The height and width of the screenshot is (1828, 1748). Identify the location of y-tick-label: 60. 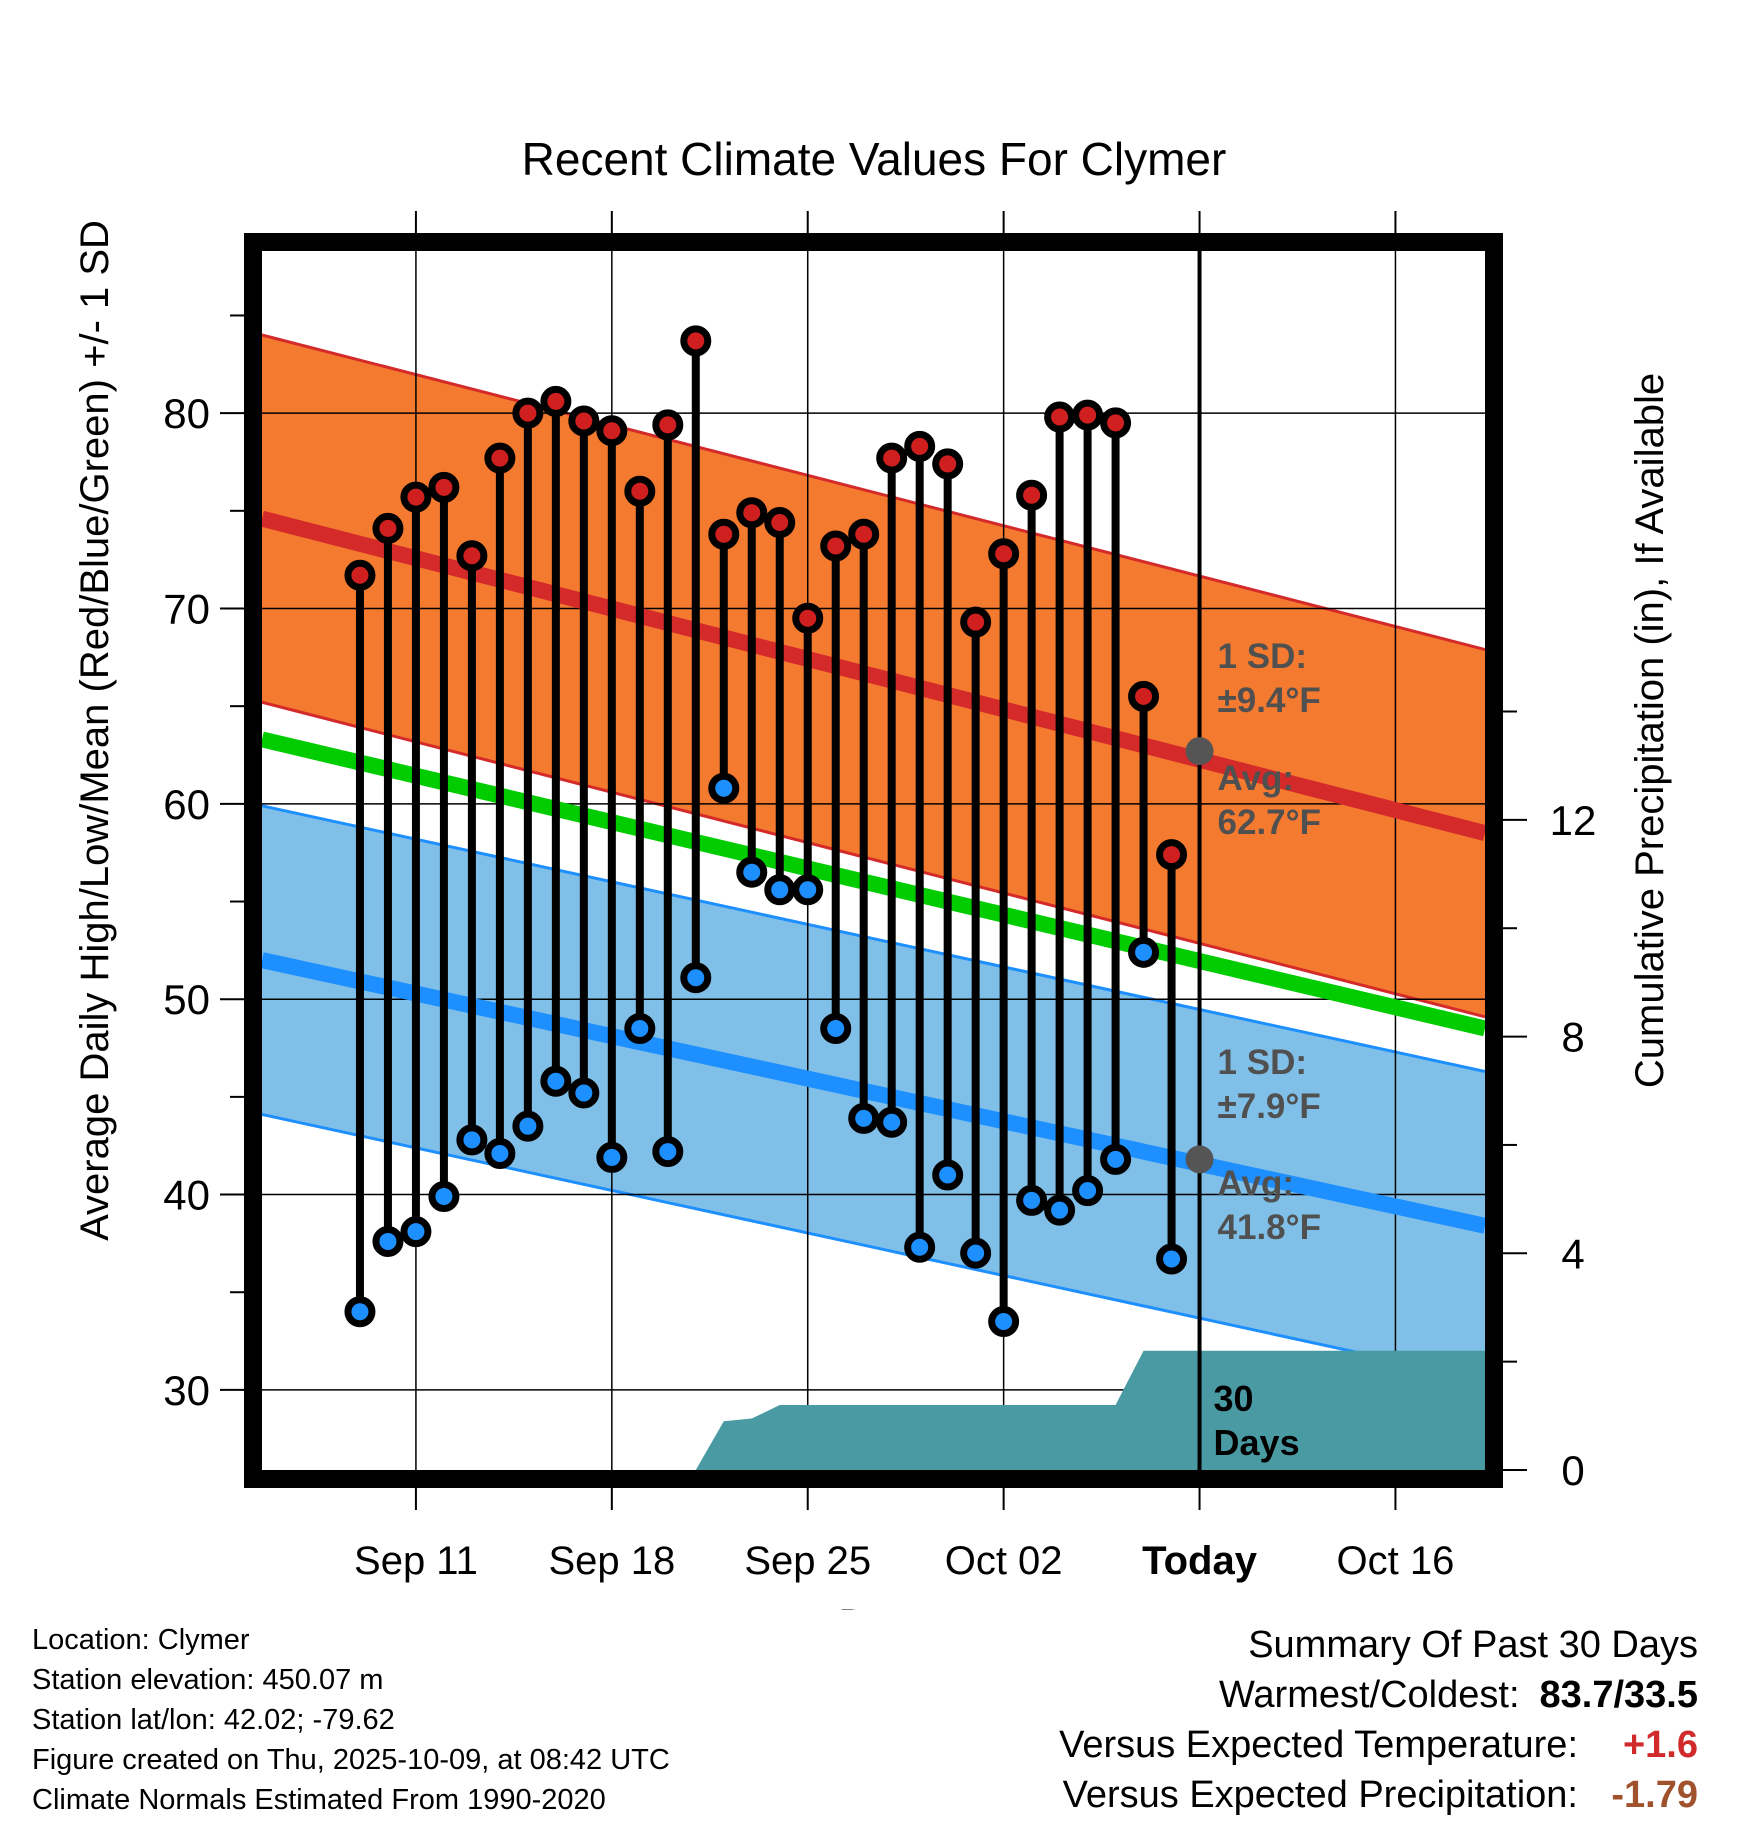
(186, 804).